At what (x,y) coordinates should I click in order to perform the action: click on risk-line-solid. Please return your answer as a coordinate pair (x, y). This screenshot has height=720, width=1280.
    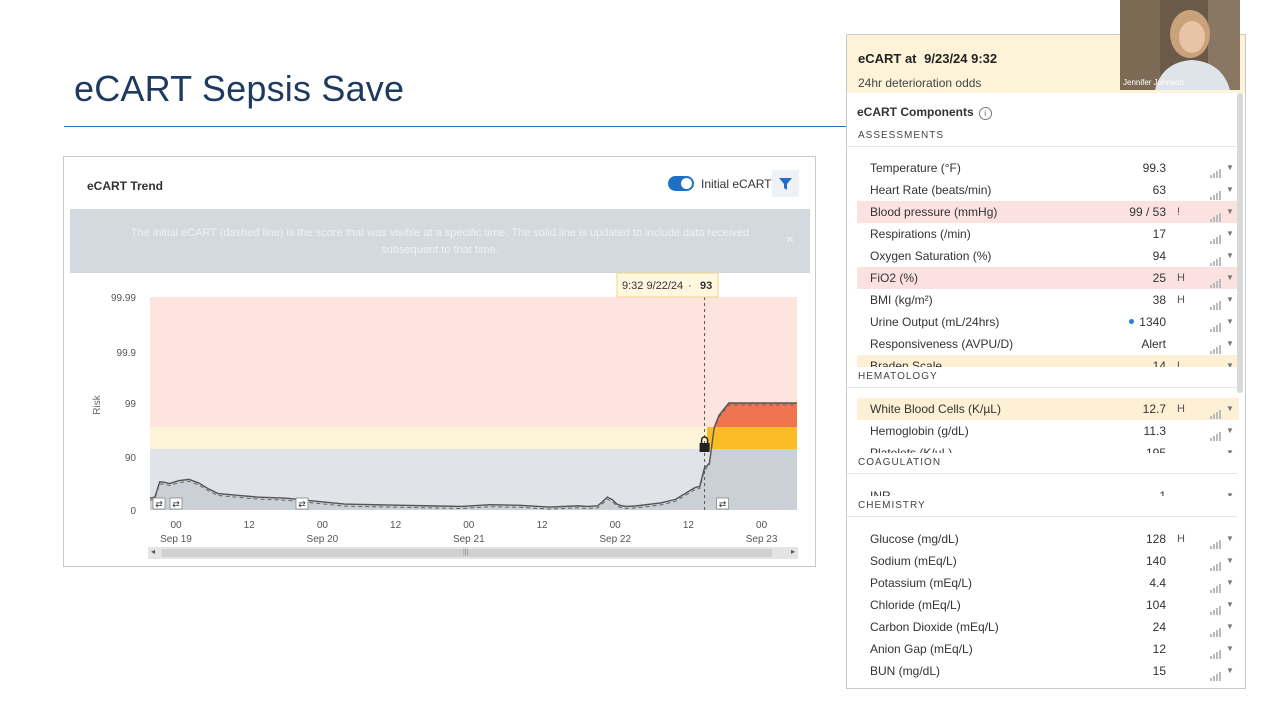
    Looking at the image, I should click on (473, 455).